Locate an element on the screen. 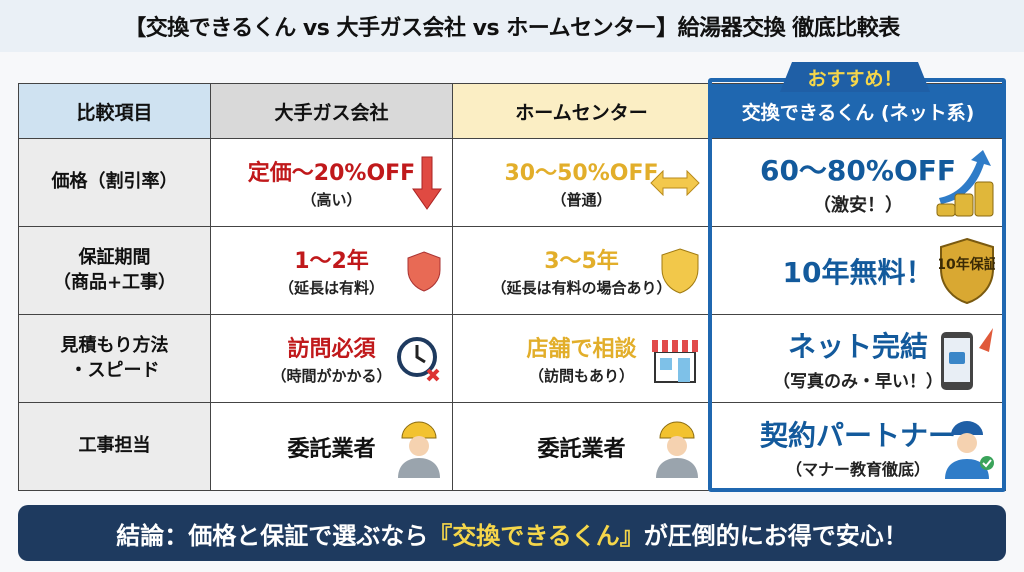 Image resolution: width=1024 pixels, height=572 pixels. cell: 契約パートナー （マナー教育徹底） is located at coordinates (858, 446).